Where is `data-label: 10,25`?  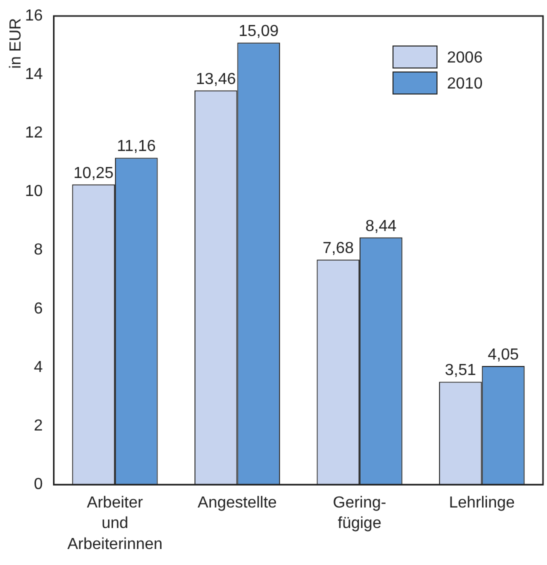
data-label: 10,25 is located at coordinates (94, 173).